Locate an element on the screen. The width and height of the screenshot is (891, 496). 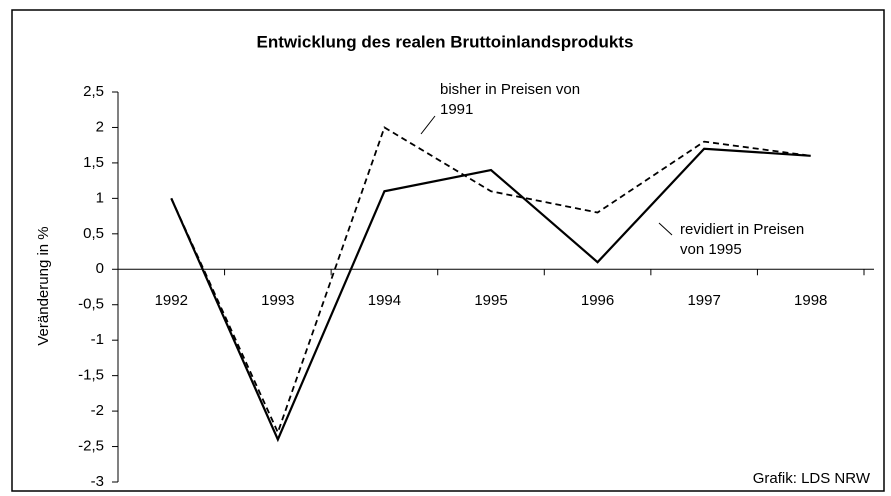
y-tick-label: -1,5 is located at coordinates (91, 375).